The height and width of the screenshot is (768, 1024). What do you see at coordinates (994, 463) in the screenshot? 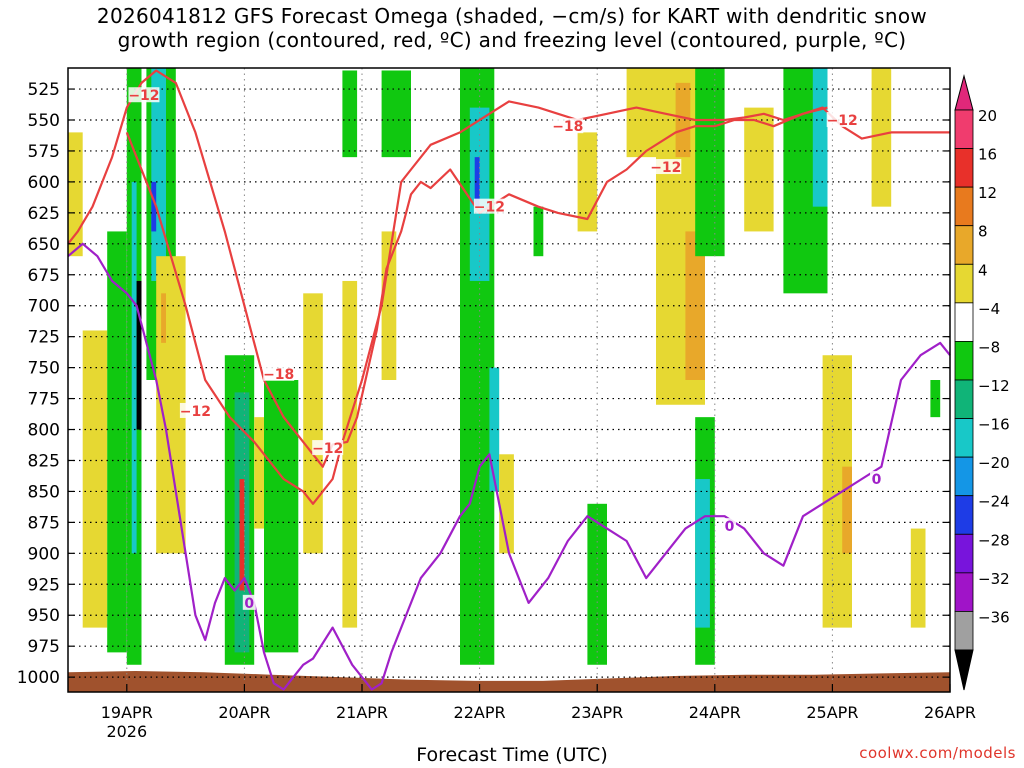
I see `colorbar-label-9: −20` at bounding box center [994, 463].